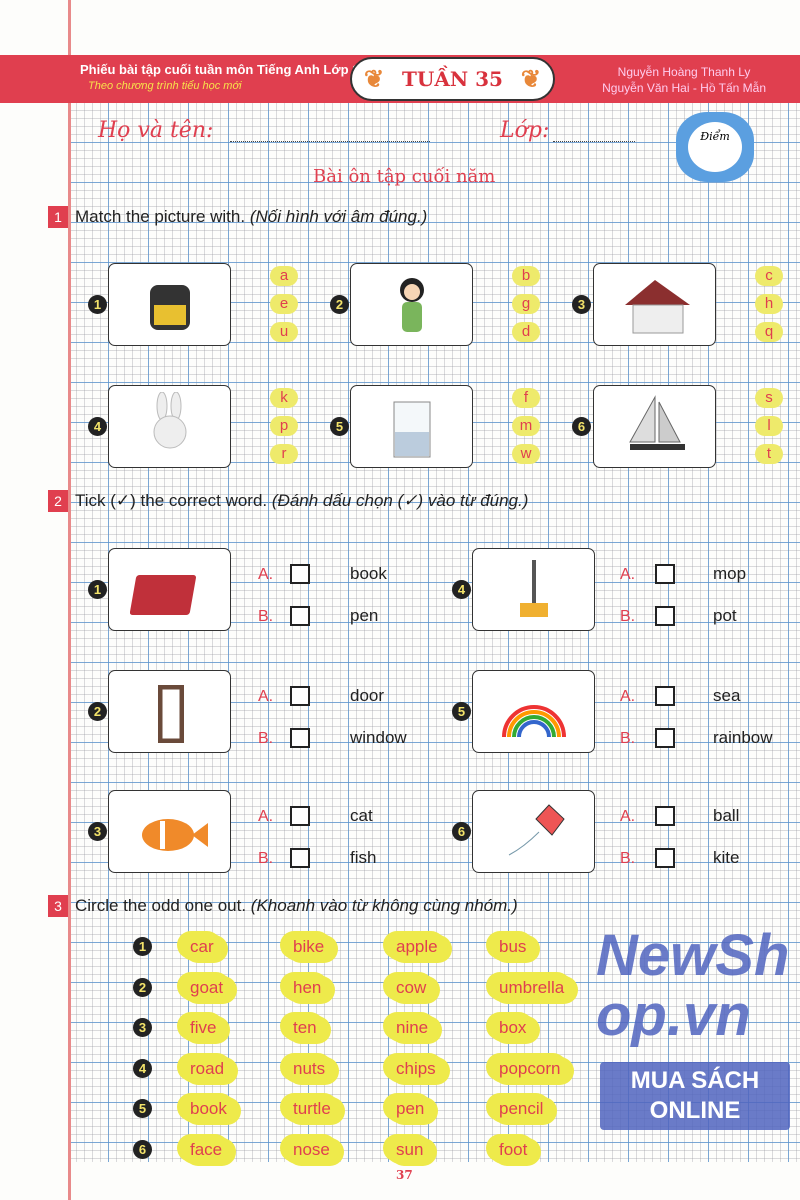 The width and height of the screenshot is (800, 1200). I want to click on watermark-banner: MUA SÁCH ONLINE, so click(695, 1096).